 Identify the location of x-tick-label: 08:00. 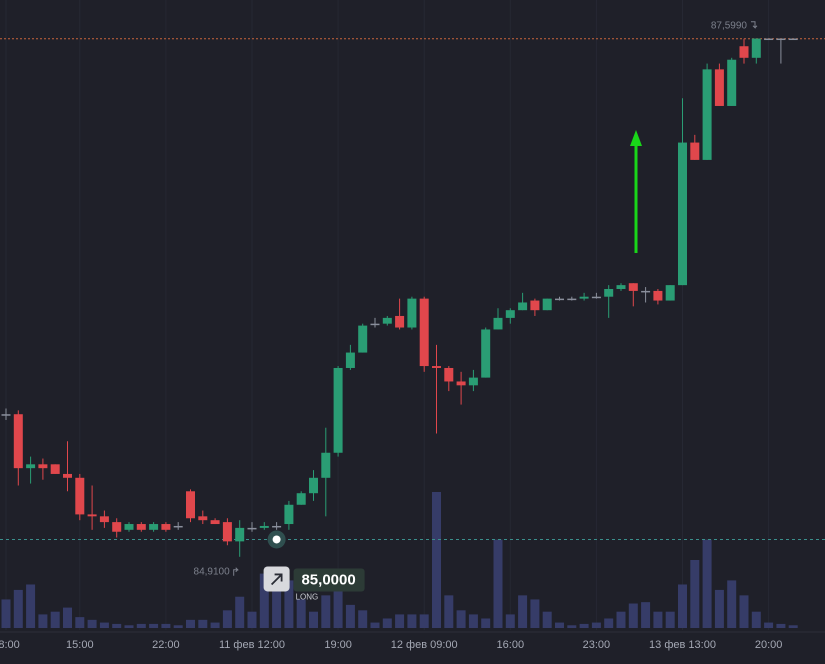
(10, 645).